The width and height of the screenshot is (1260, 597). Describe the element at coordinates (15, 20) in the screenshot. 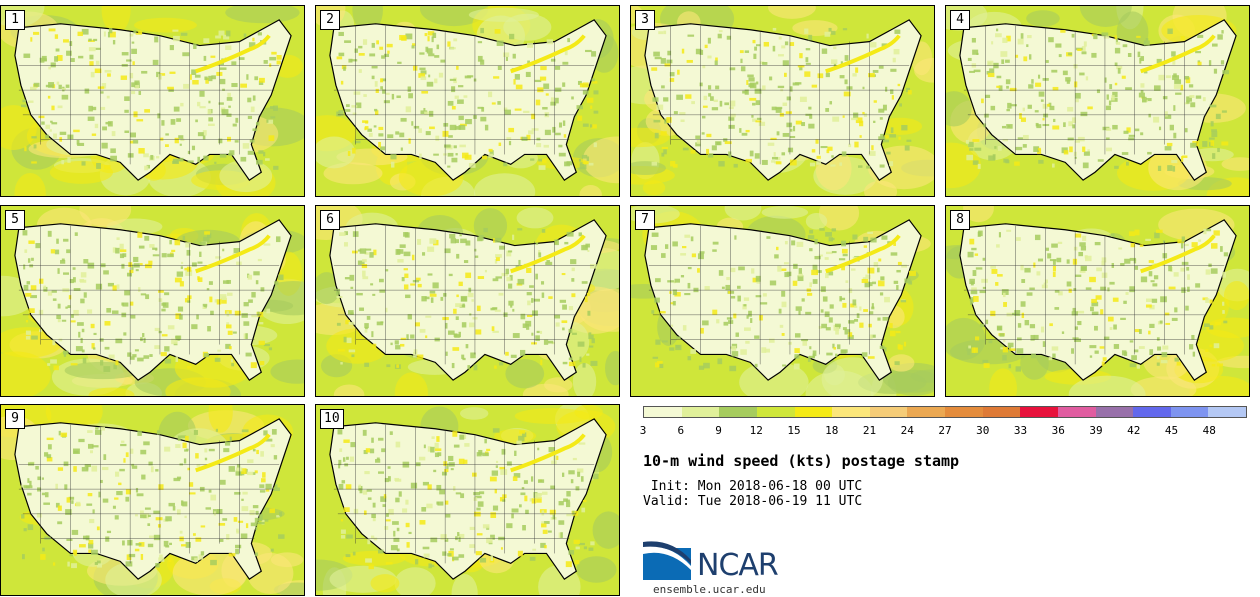

I see `member-label-1: 1` at that location.